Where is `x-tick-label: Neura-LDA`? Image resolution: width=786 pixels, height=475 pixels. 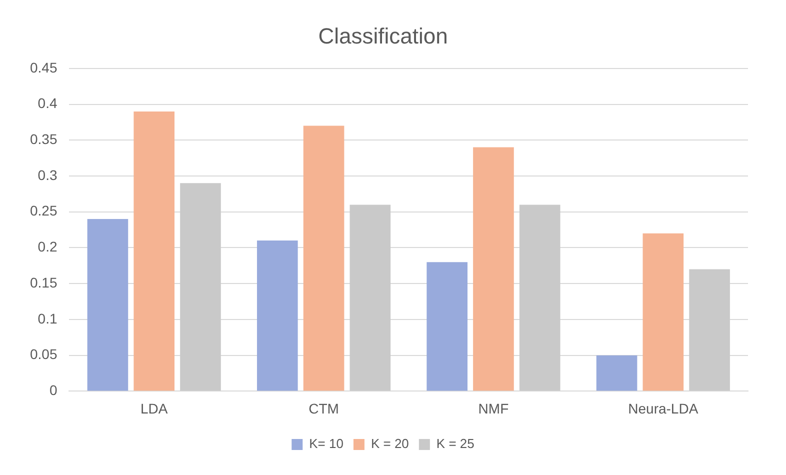
x-tick-label: Neura-LDA is located at coordinates (663, 408).